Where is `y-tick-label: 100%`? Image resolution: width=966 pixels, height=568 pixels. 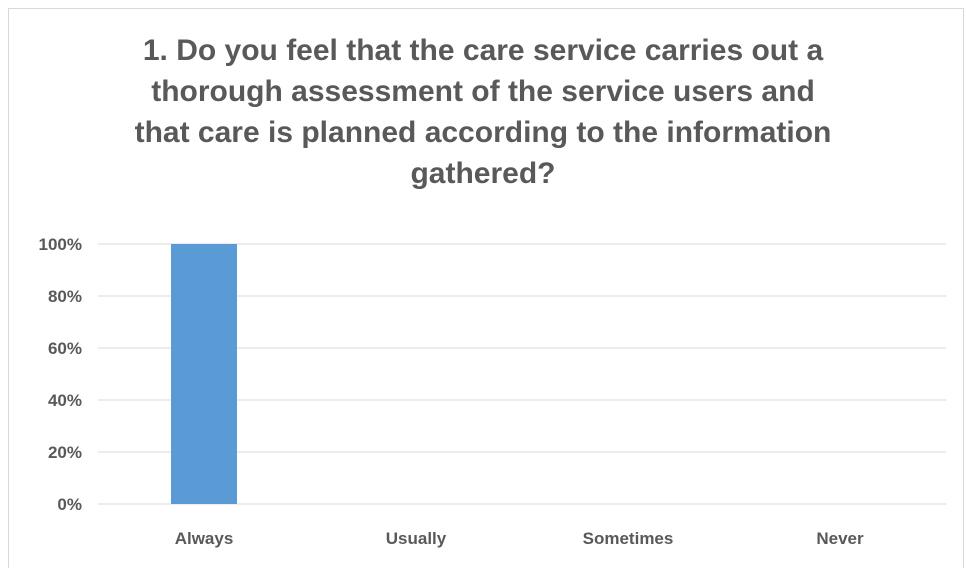 y-tick-label: 100% is located at coordinates (60, 244).